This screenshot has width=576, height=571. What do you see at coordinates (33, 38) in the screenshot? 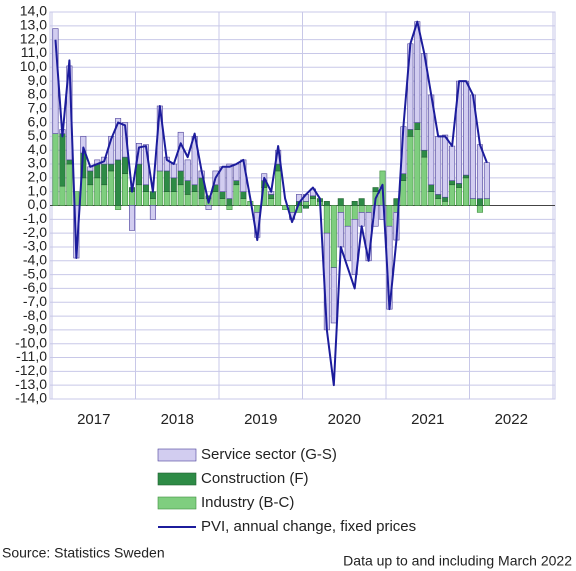
I see `y-tick-label: 12,0` at bounding box center [33, 38].